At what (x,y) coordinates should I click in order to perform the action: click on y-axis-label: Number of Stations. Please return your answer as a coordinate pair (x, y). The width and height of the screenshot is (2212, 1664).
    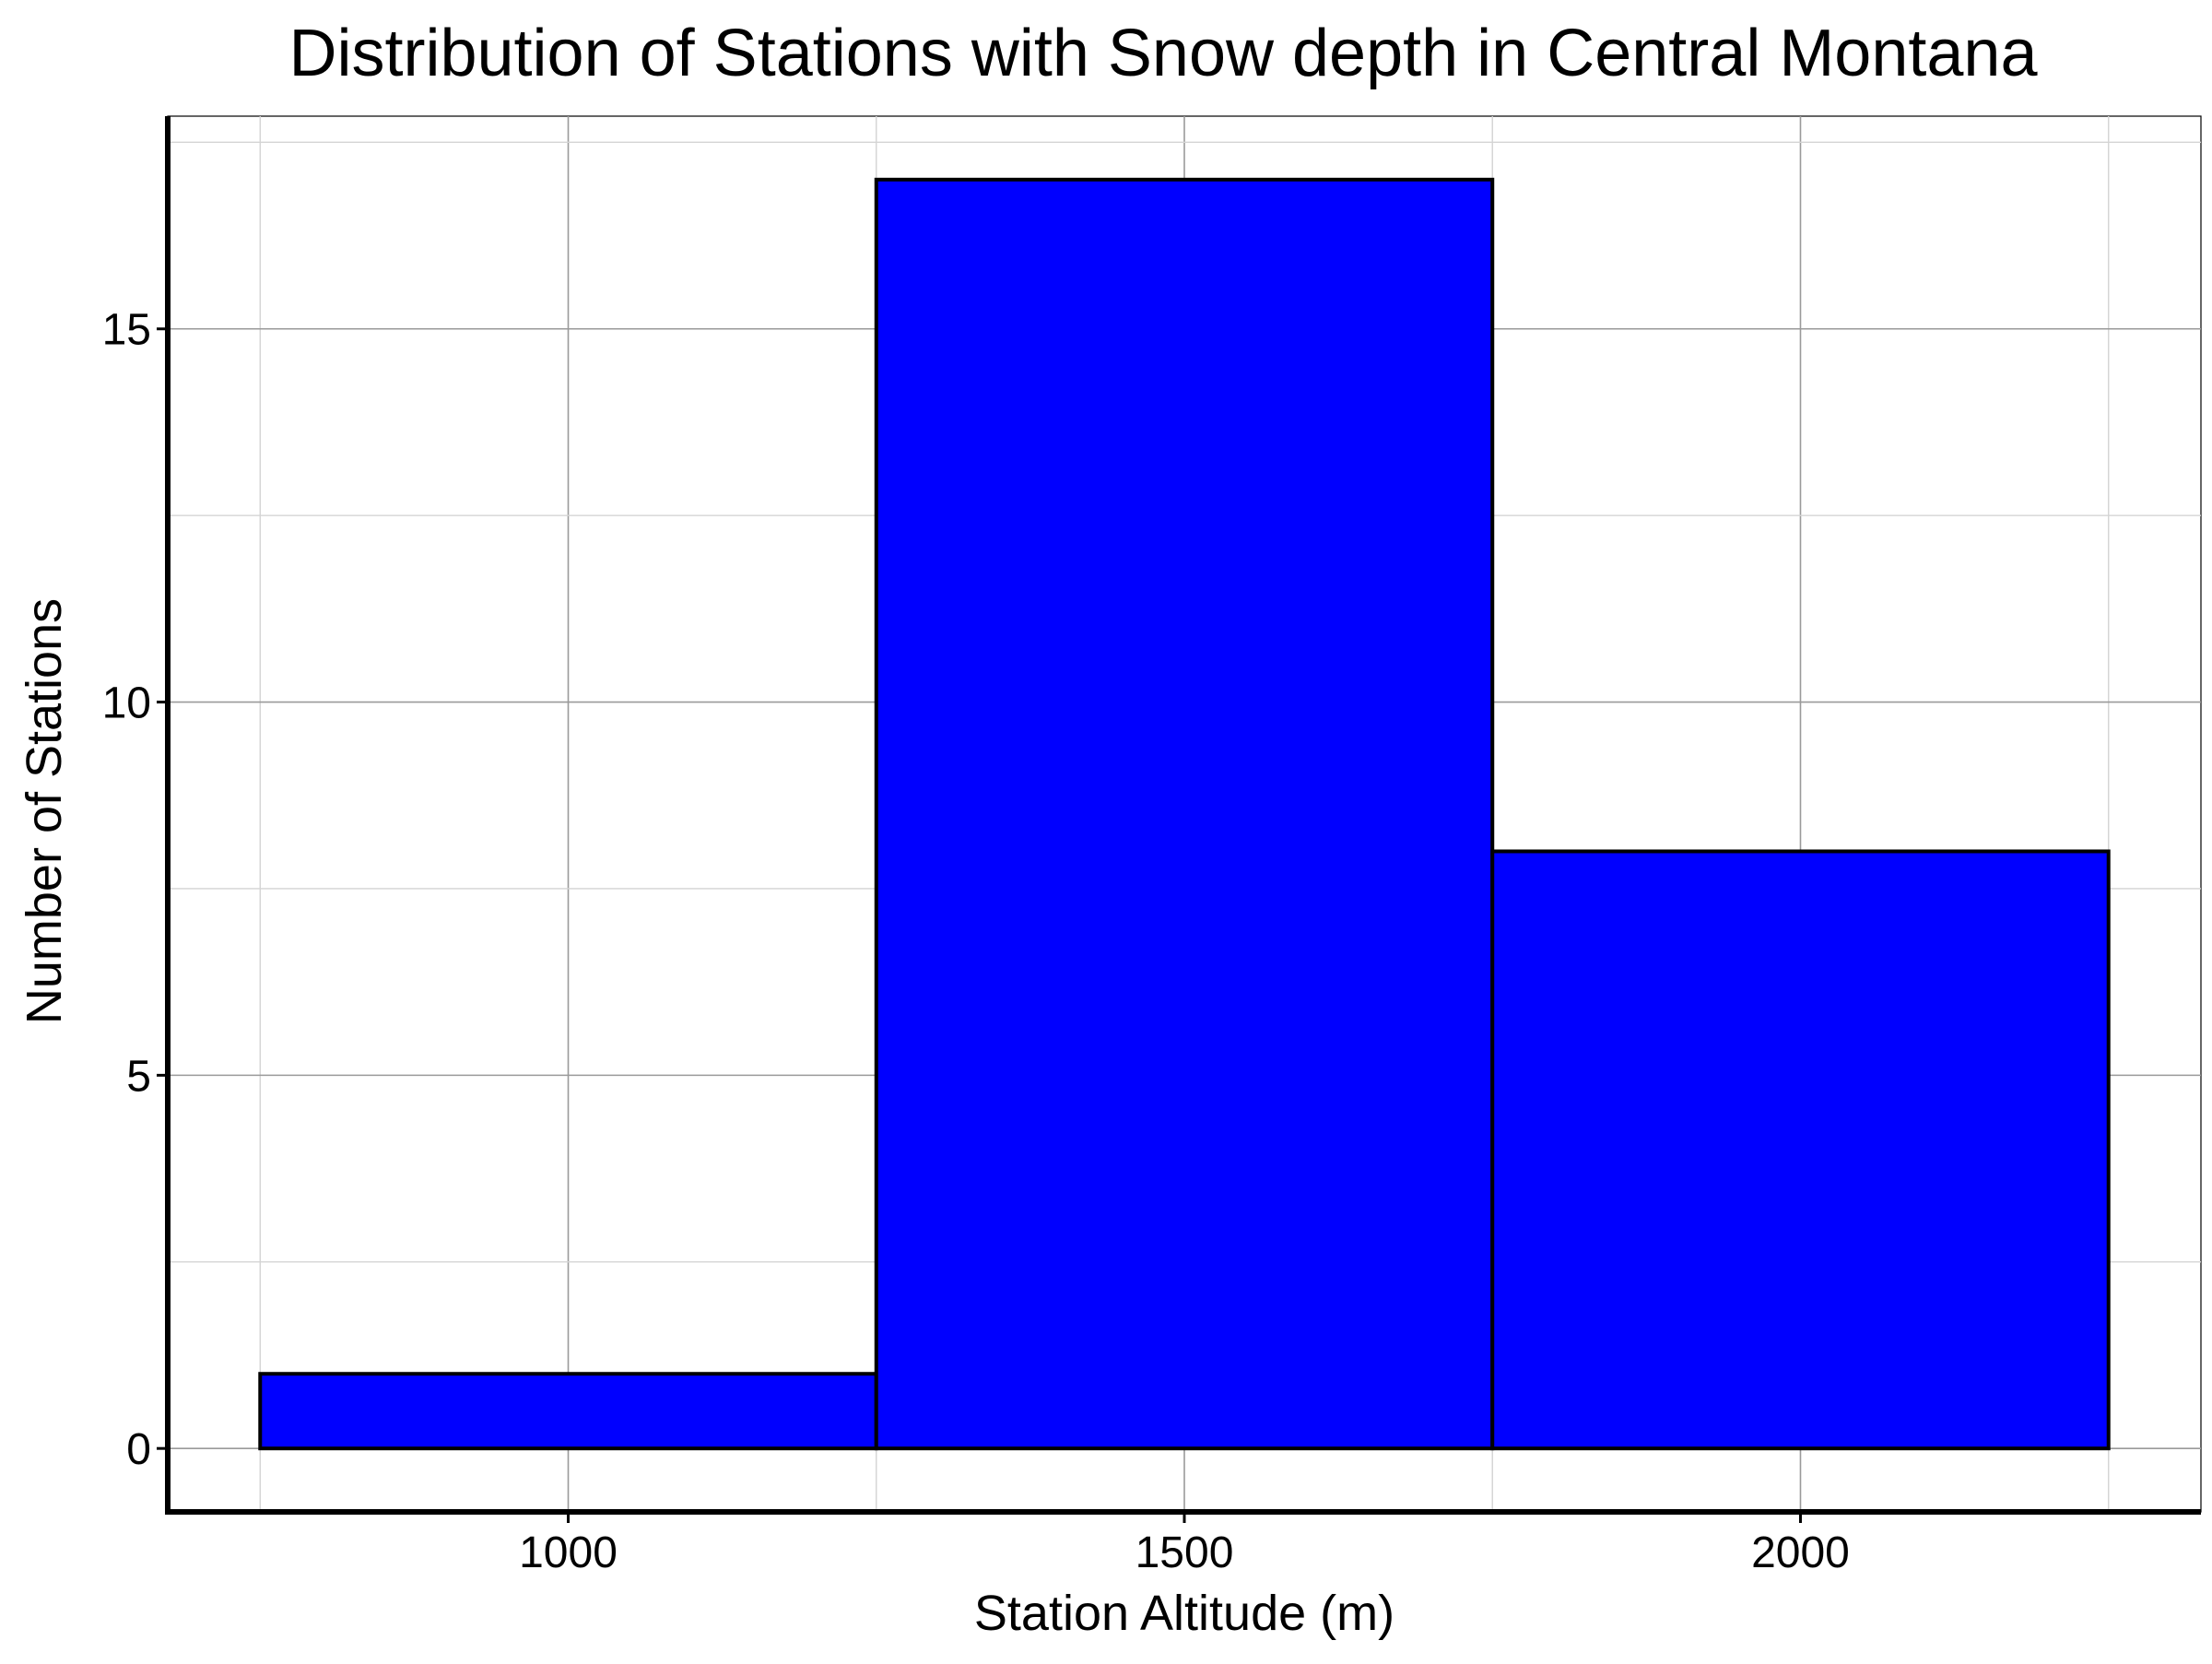
    Looking at the image, I should click on (44, 811).